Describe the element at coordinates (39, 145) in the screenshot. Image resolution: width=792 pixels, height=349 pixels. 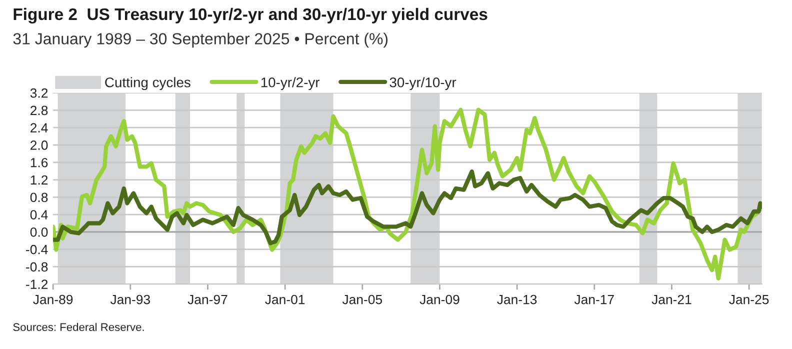
I see `y-tick-label: 2.0` at that location.